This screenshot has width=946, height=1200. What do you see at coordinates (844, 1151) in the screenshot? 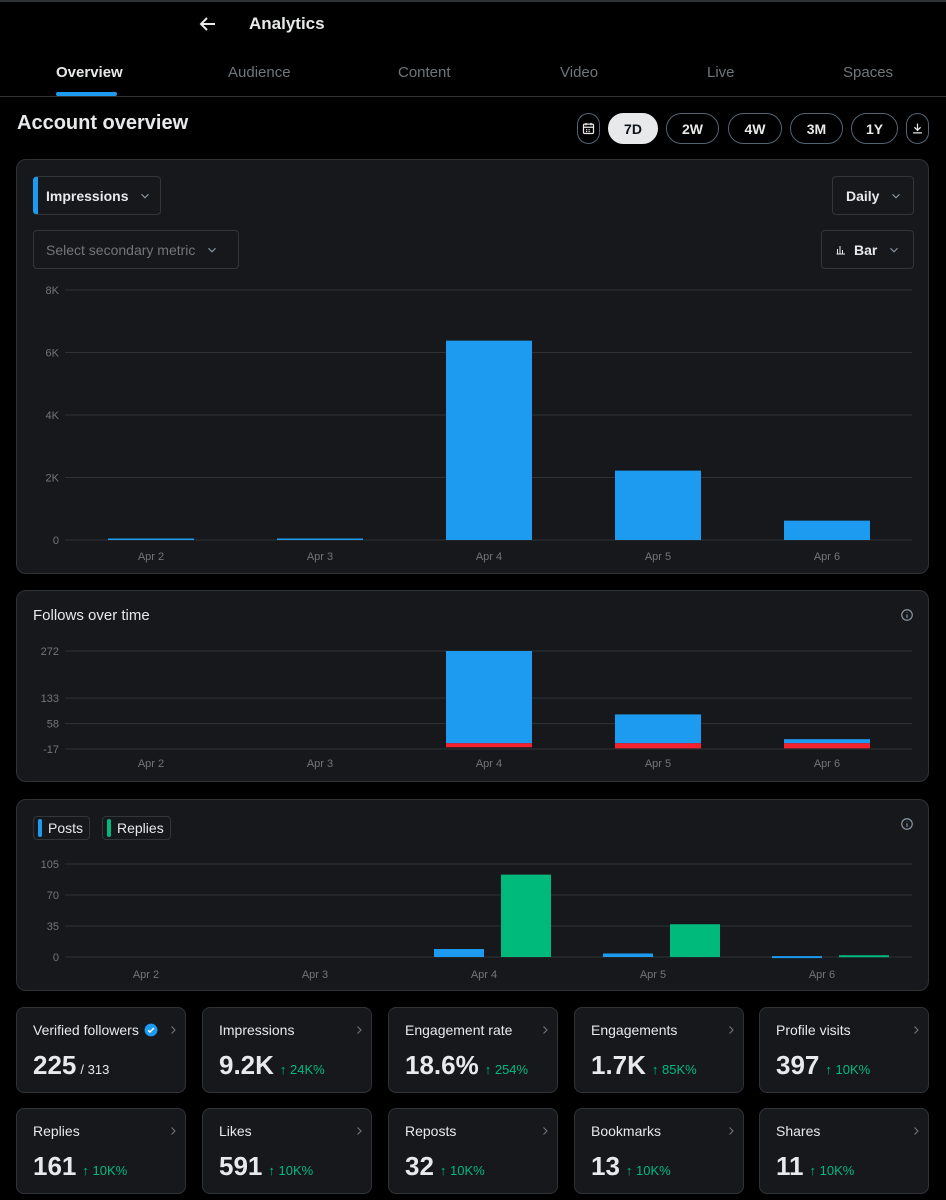
I see `stat-card-shares: Shares 11 ↑ 10K%` at bounding box center [844, 1151].